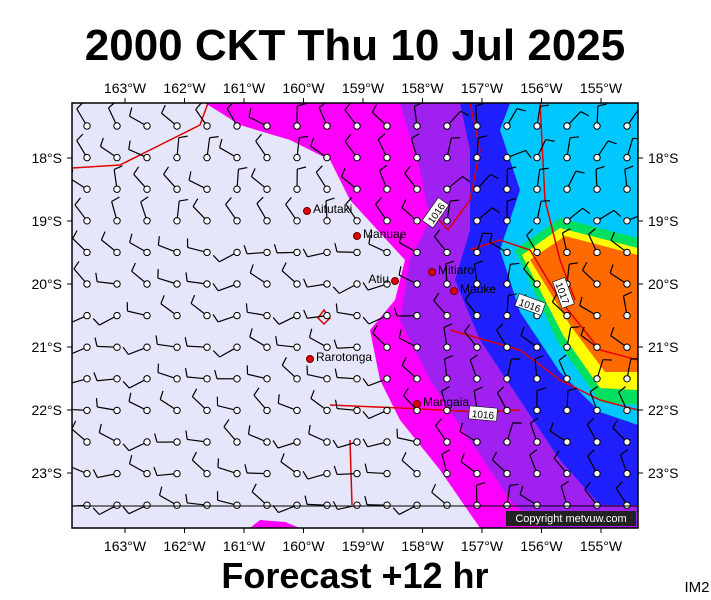  I want to click on lon-label-bottom: 156°W, so click(541, 546).